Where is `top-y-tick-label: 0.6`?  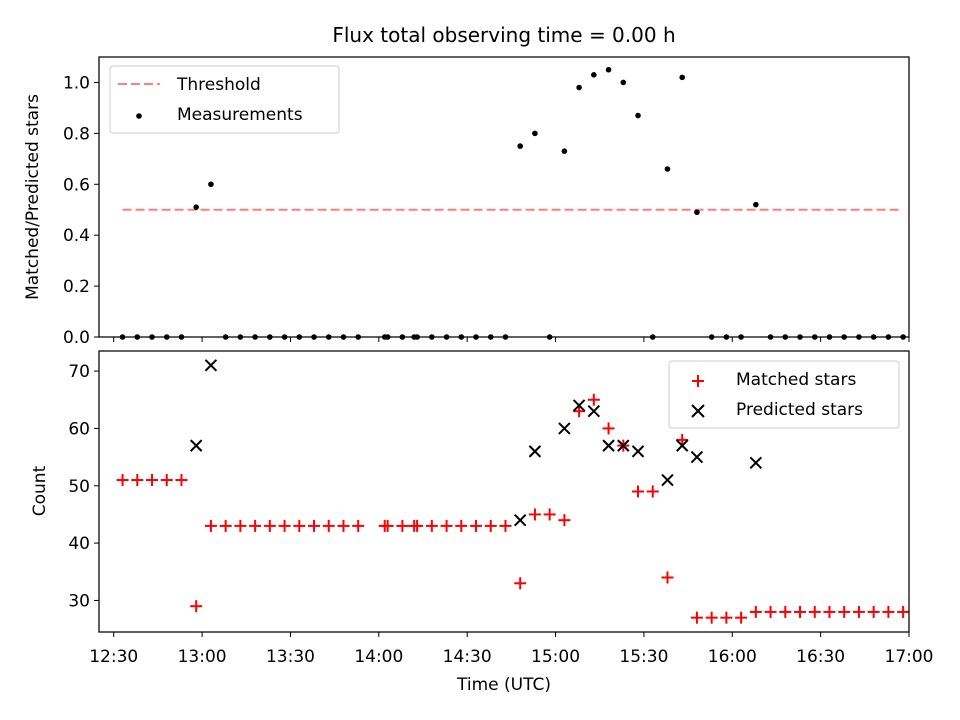
top-y-tick-label: 0.6 is located at coordinates (76, 185).